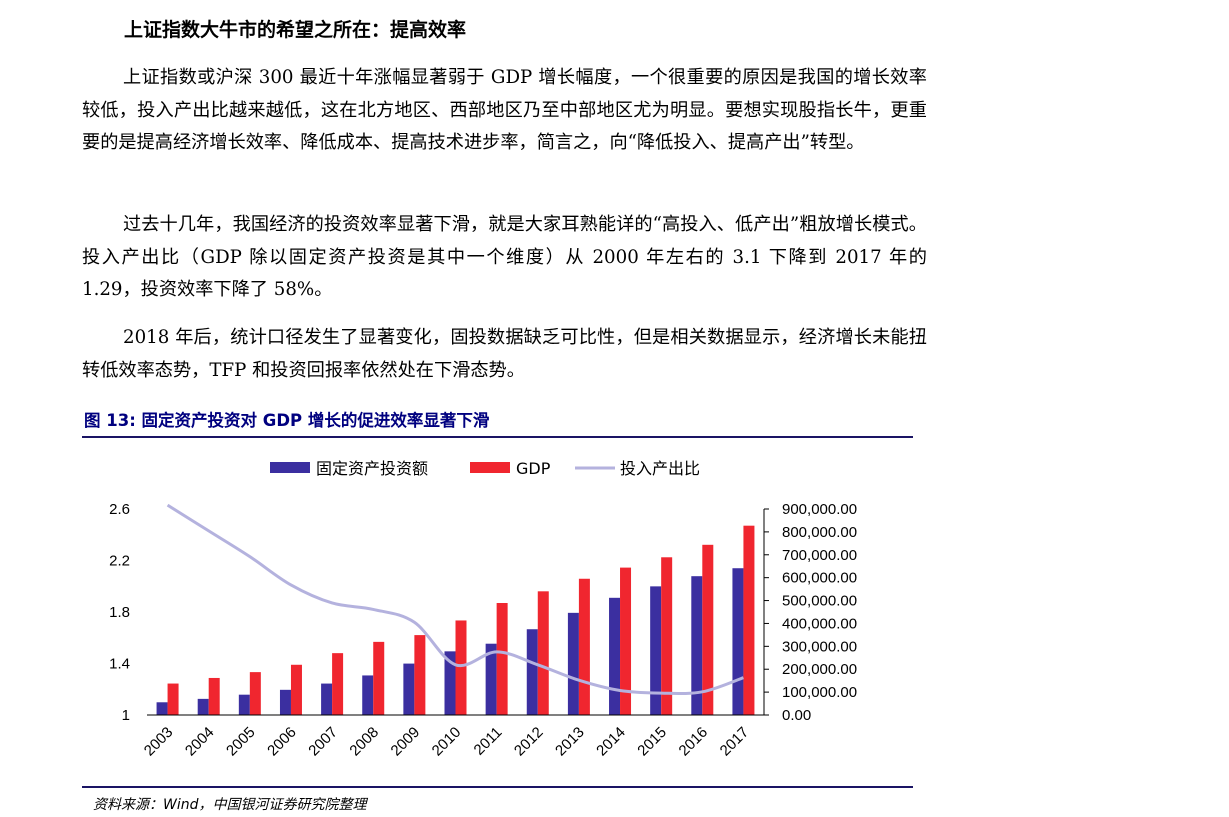 The width and height of the screenshot is (1229, 817). I want to click on right-tick-label: 100,000.00, so click(819, 692).